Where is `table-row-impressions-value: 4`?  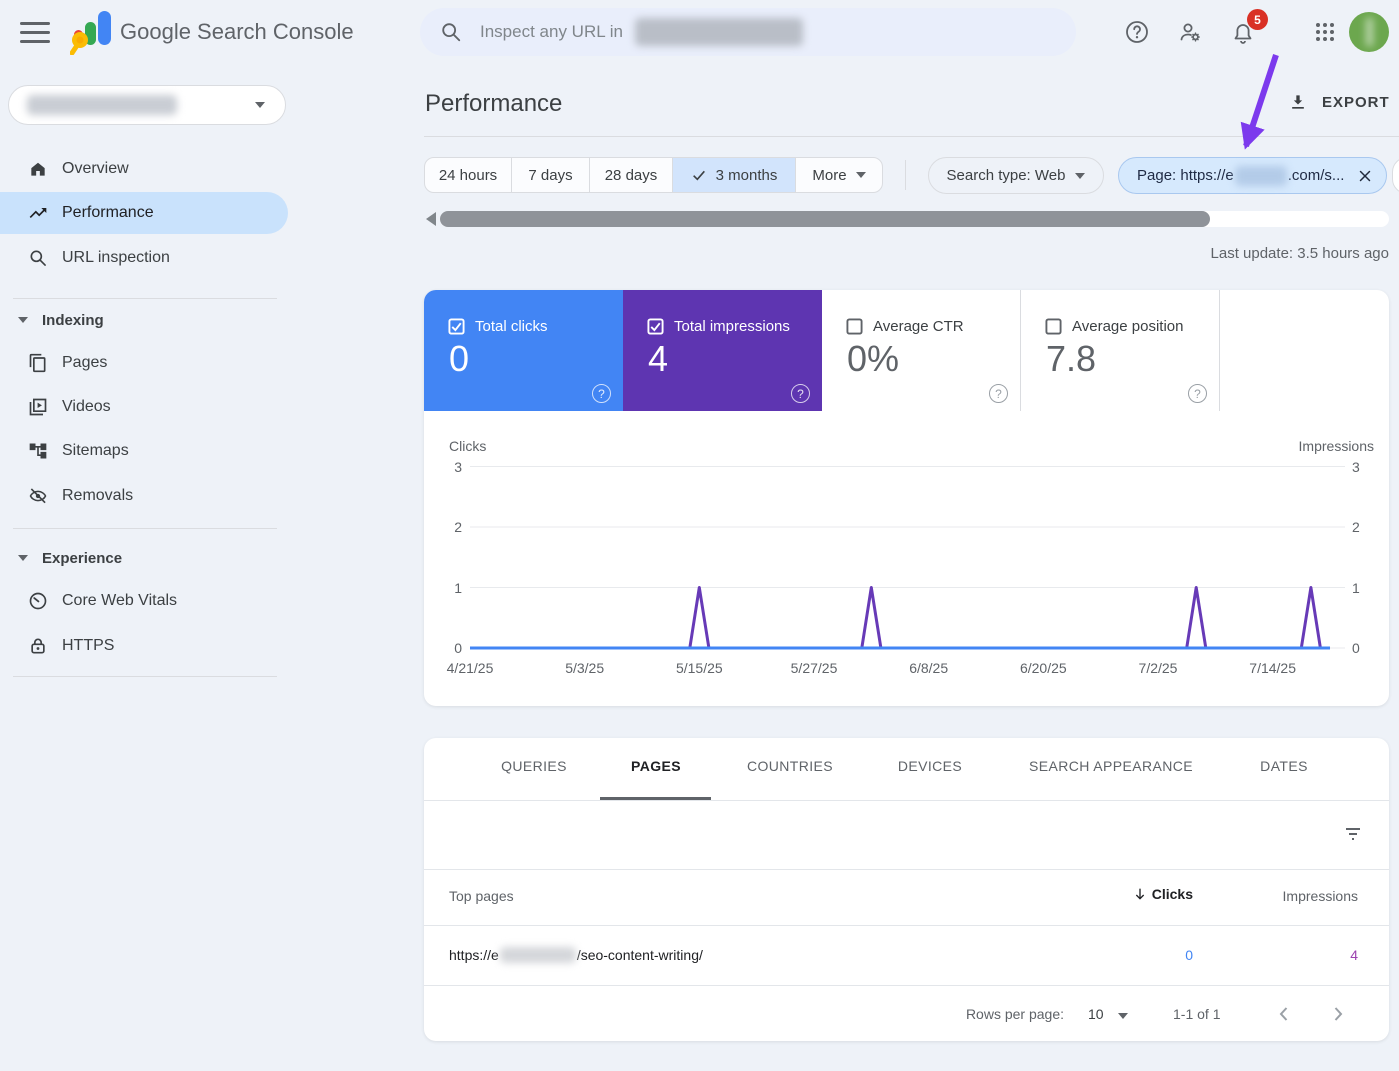 table-row-impressions-value: 4 is located at coordinates (1354, 955).